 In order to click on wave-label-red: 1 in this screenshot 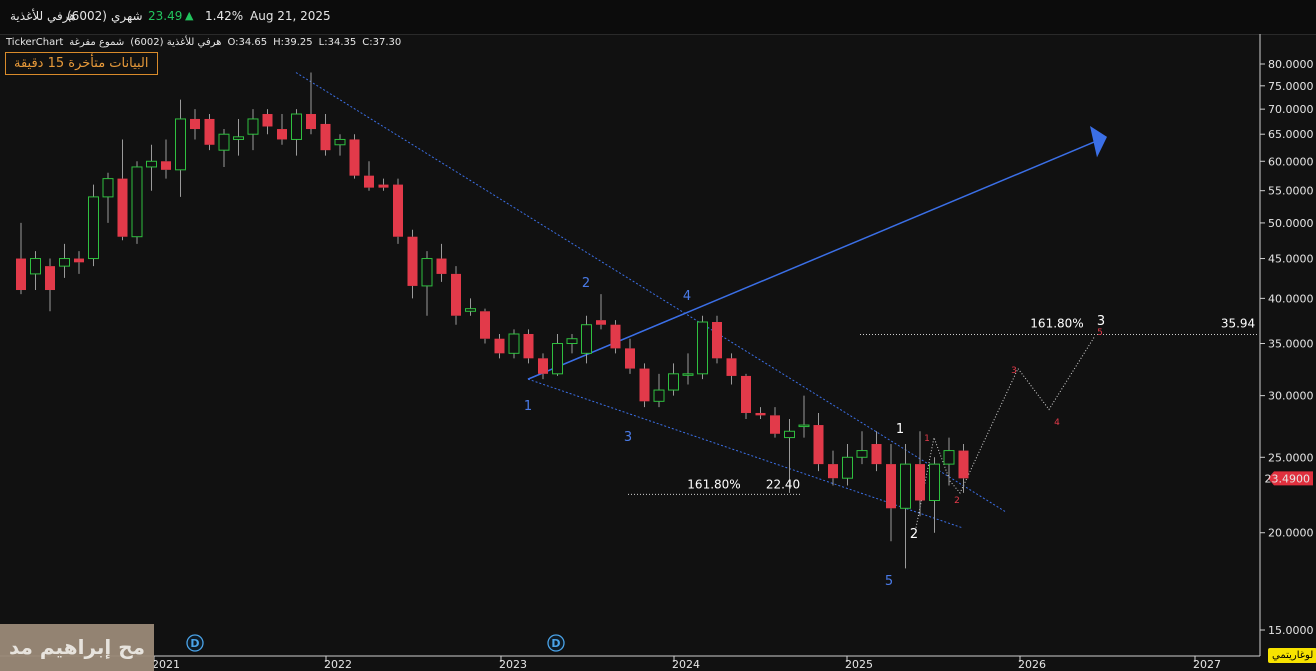, I will do `click(927, 439)`.